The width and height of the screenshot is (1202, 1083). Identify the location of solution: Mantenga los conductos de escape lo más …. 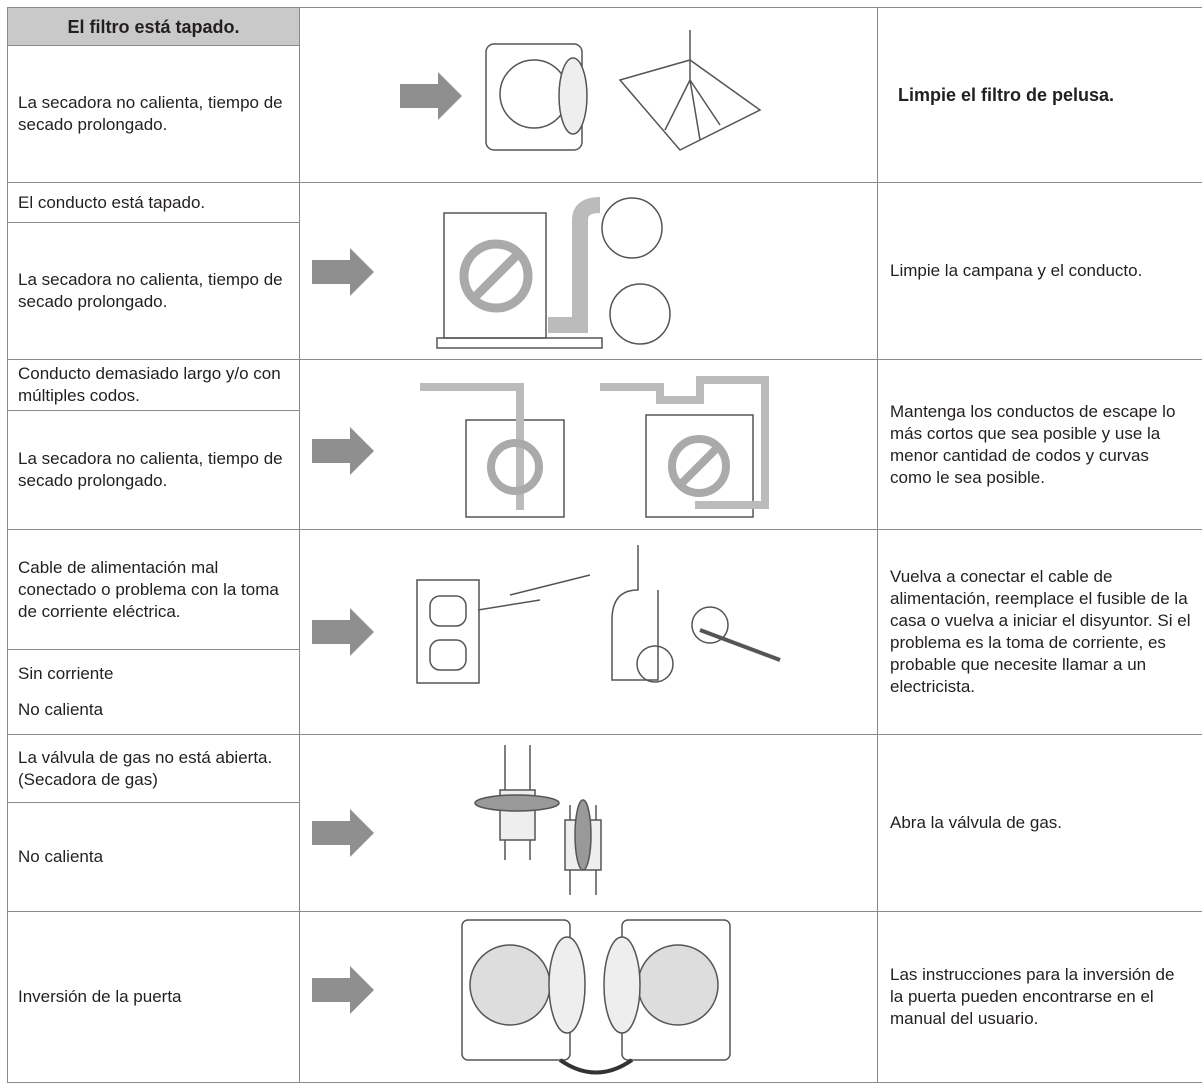
(1033, 444).